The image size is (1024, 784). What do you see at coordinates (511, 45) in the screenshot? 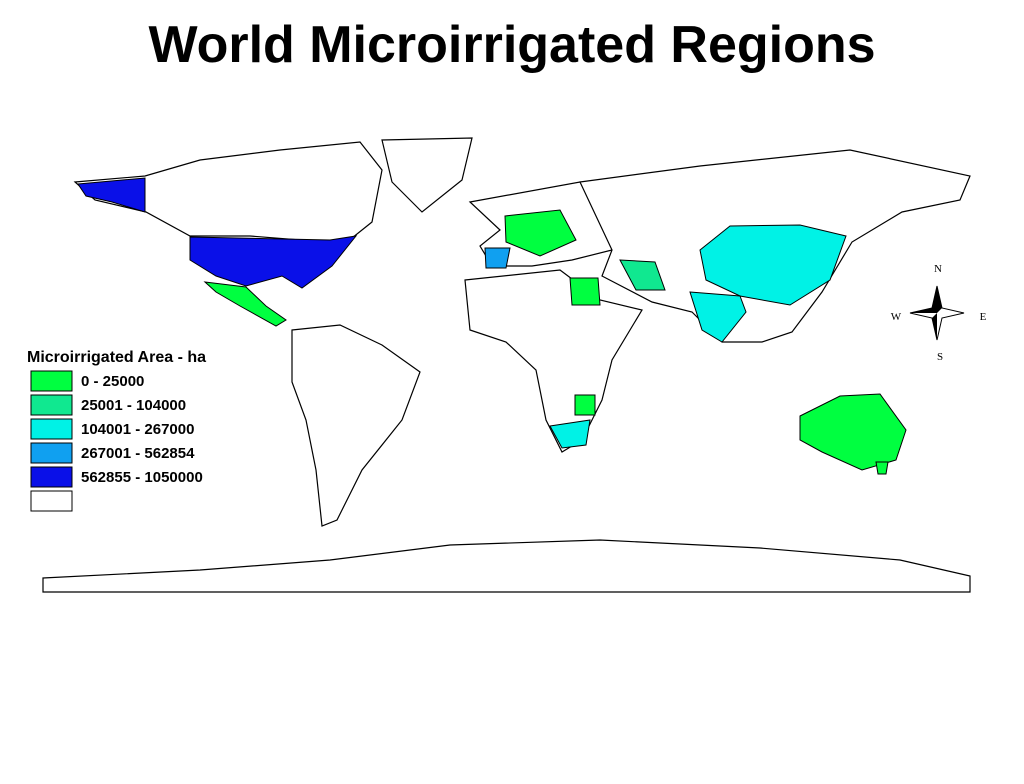
I see `map-title: World Microirrigated Regions` at bounding box center [511, 45].